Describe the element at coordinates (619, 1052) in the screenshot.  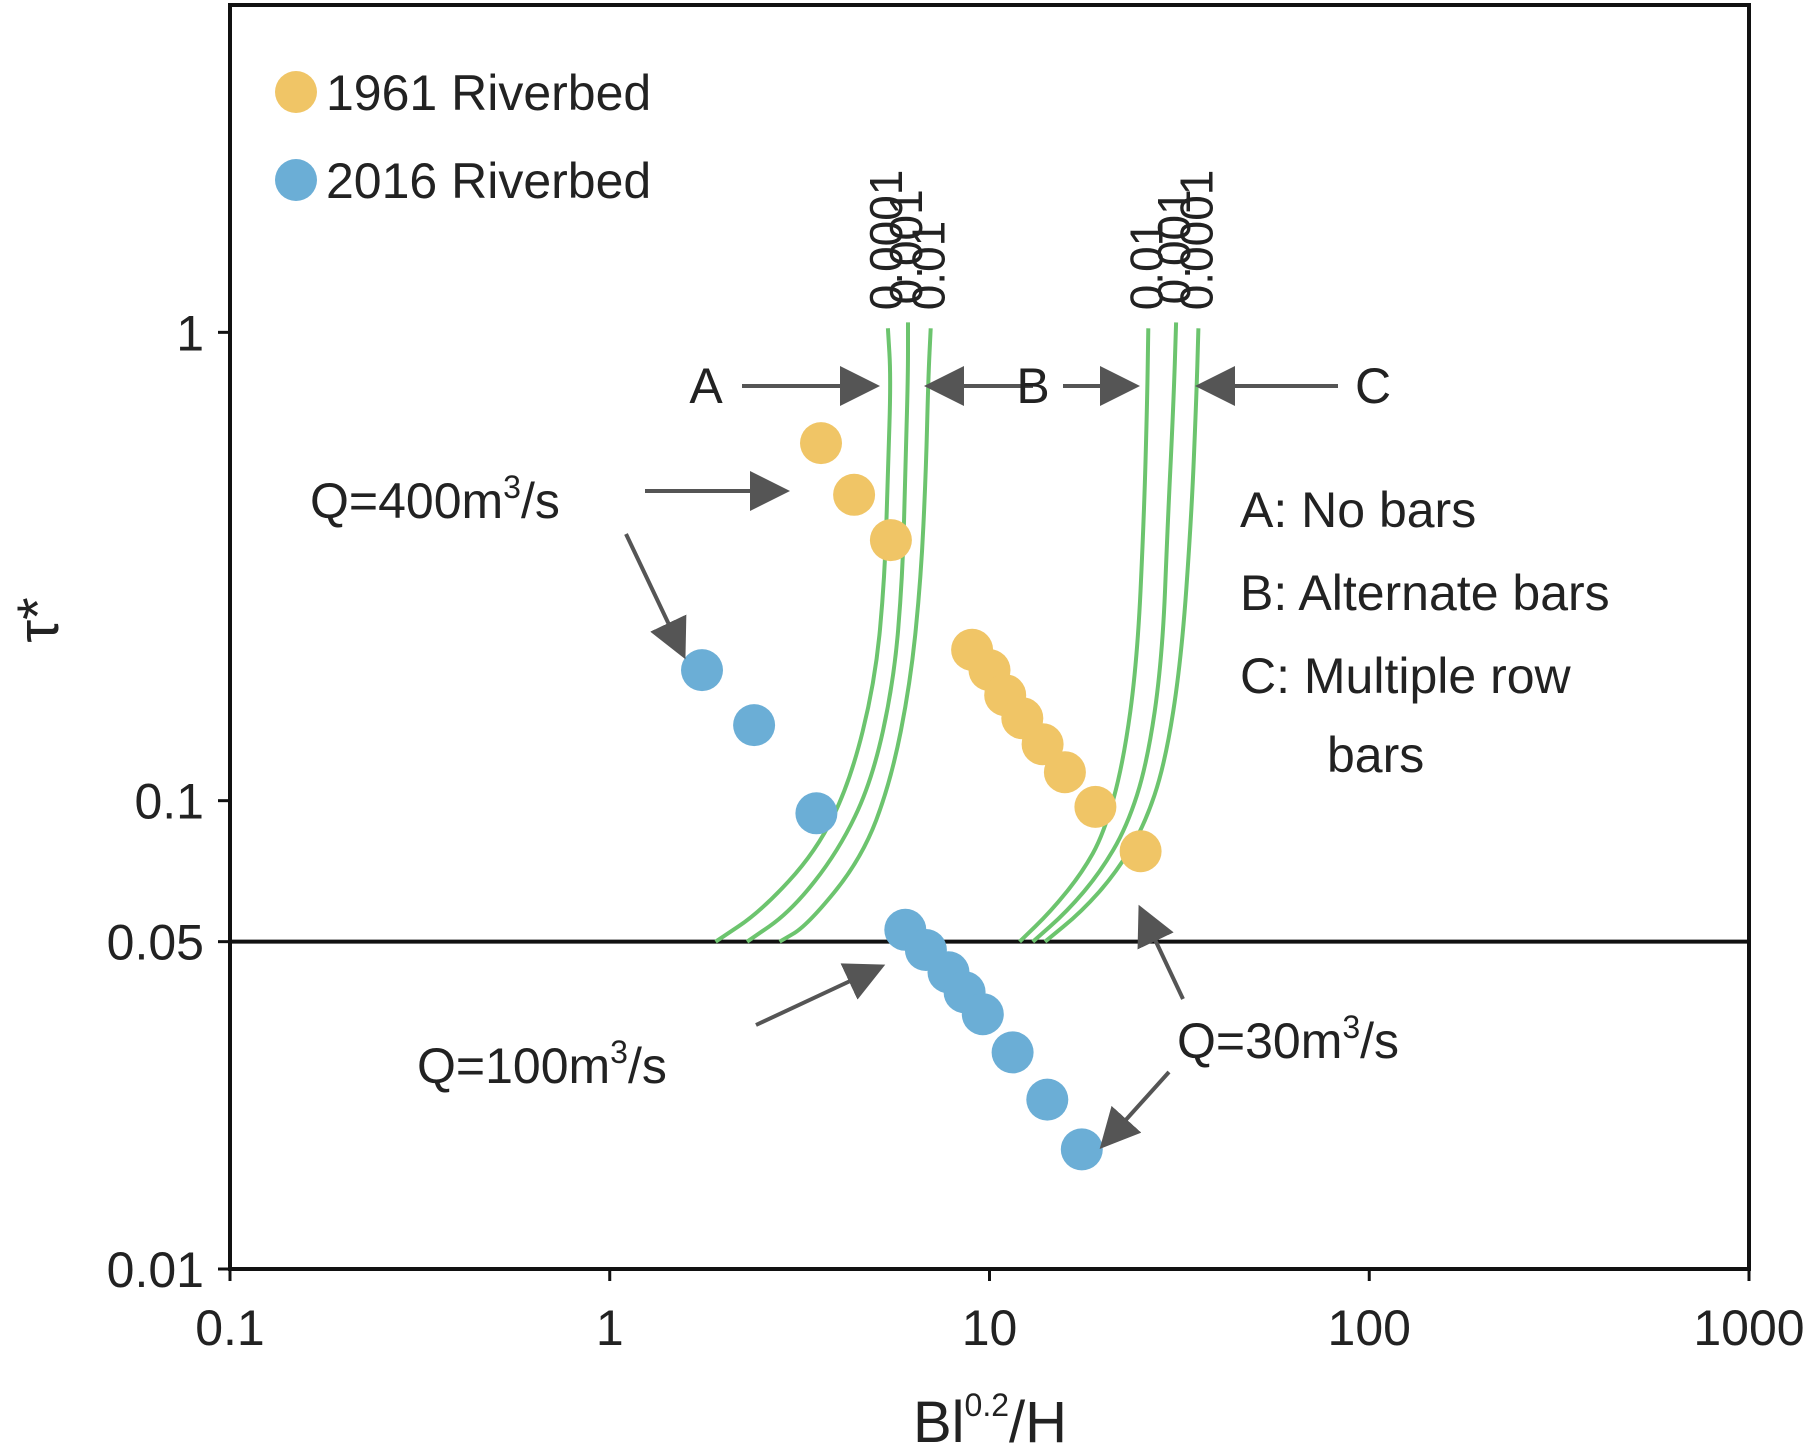
I see `annotation-q100-sup: 3` at that location.